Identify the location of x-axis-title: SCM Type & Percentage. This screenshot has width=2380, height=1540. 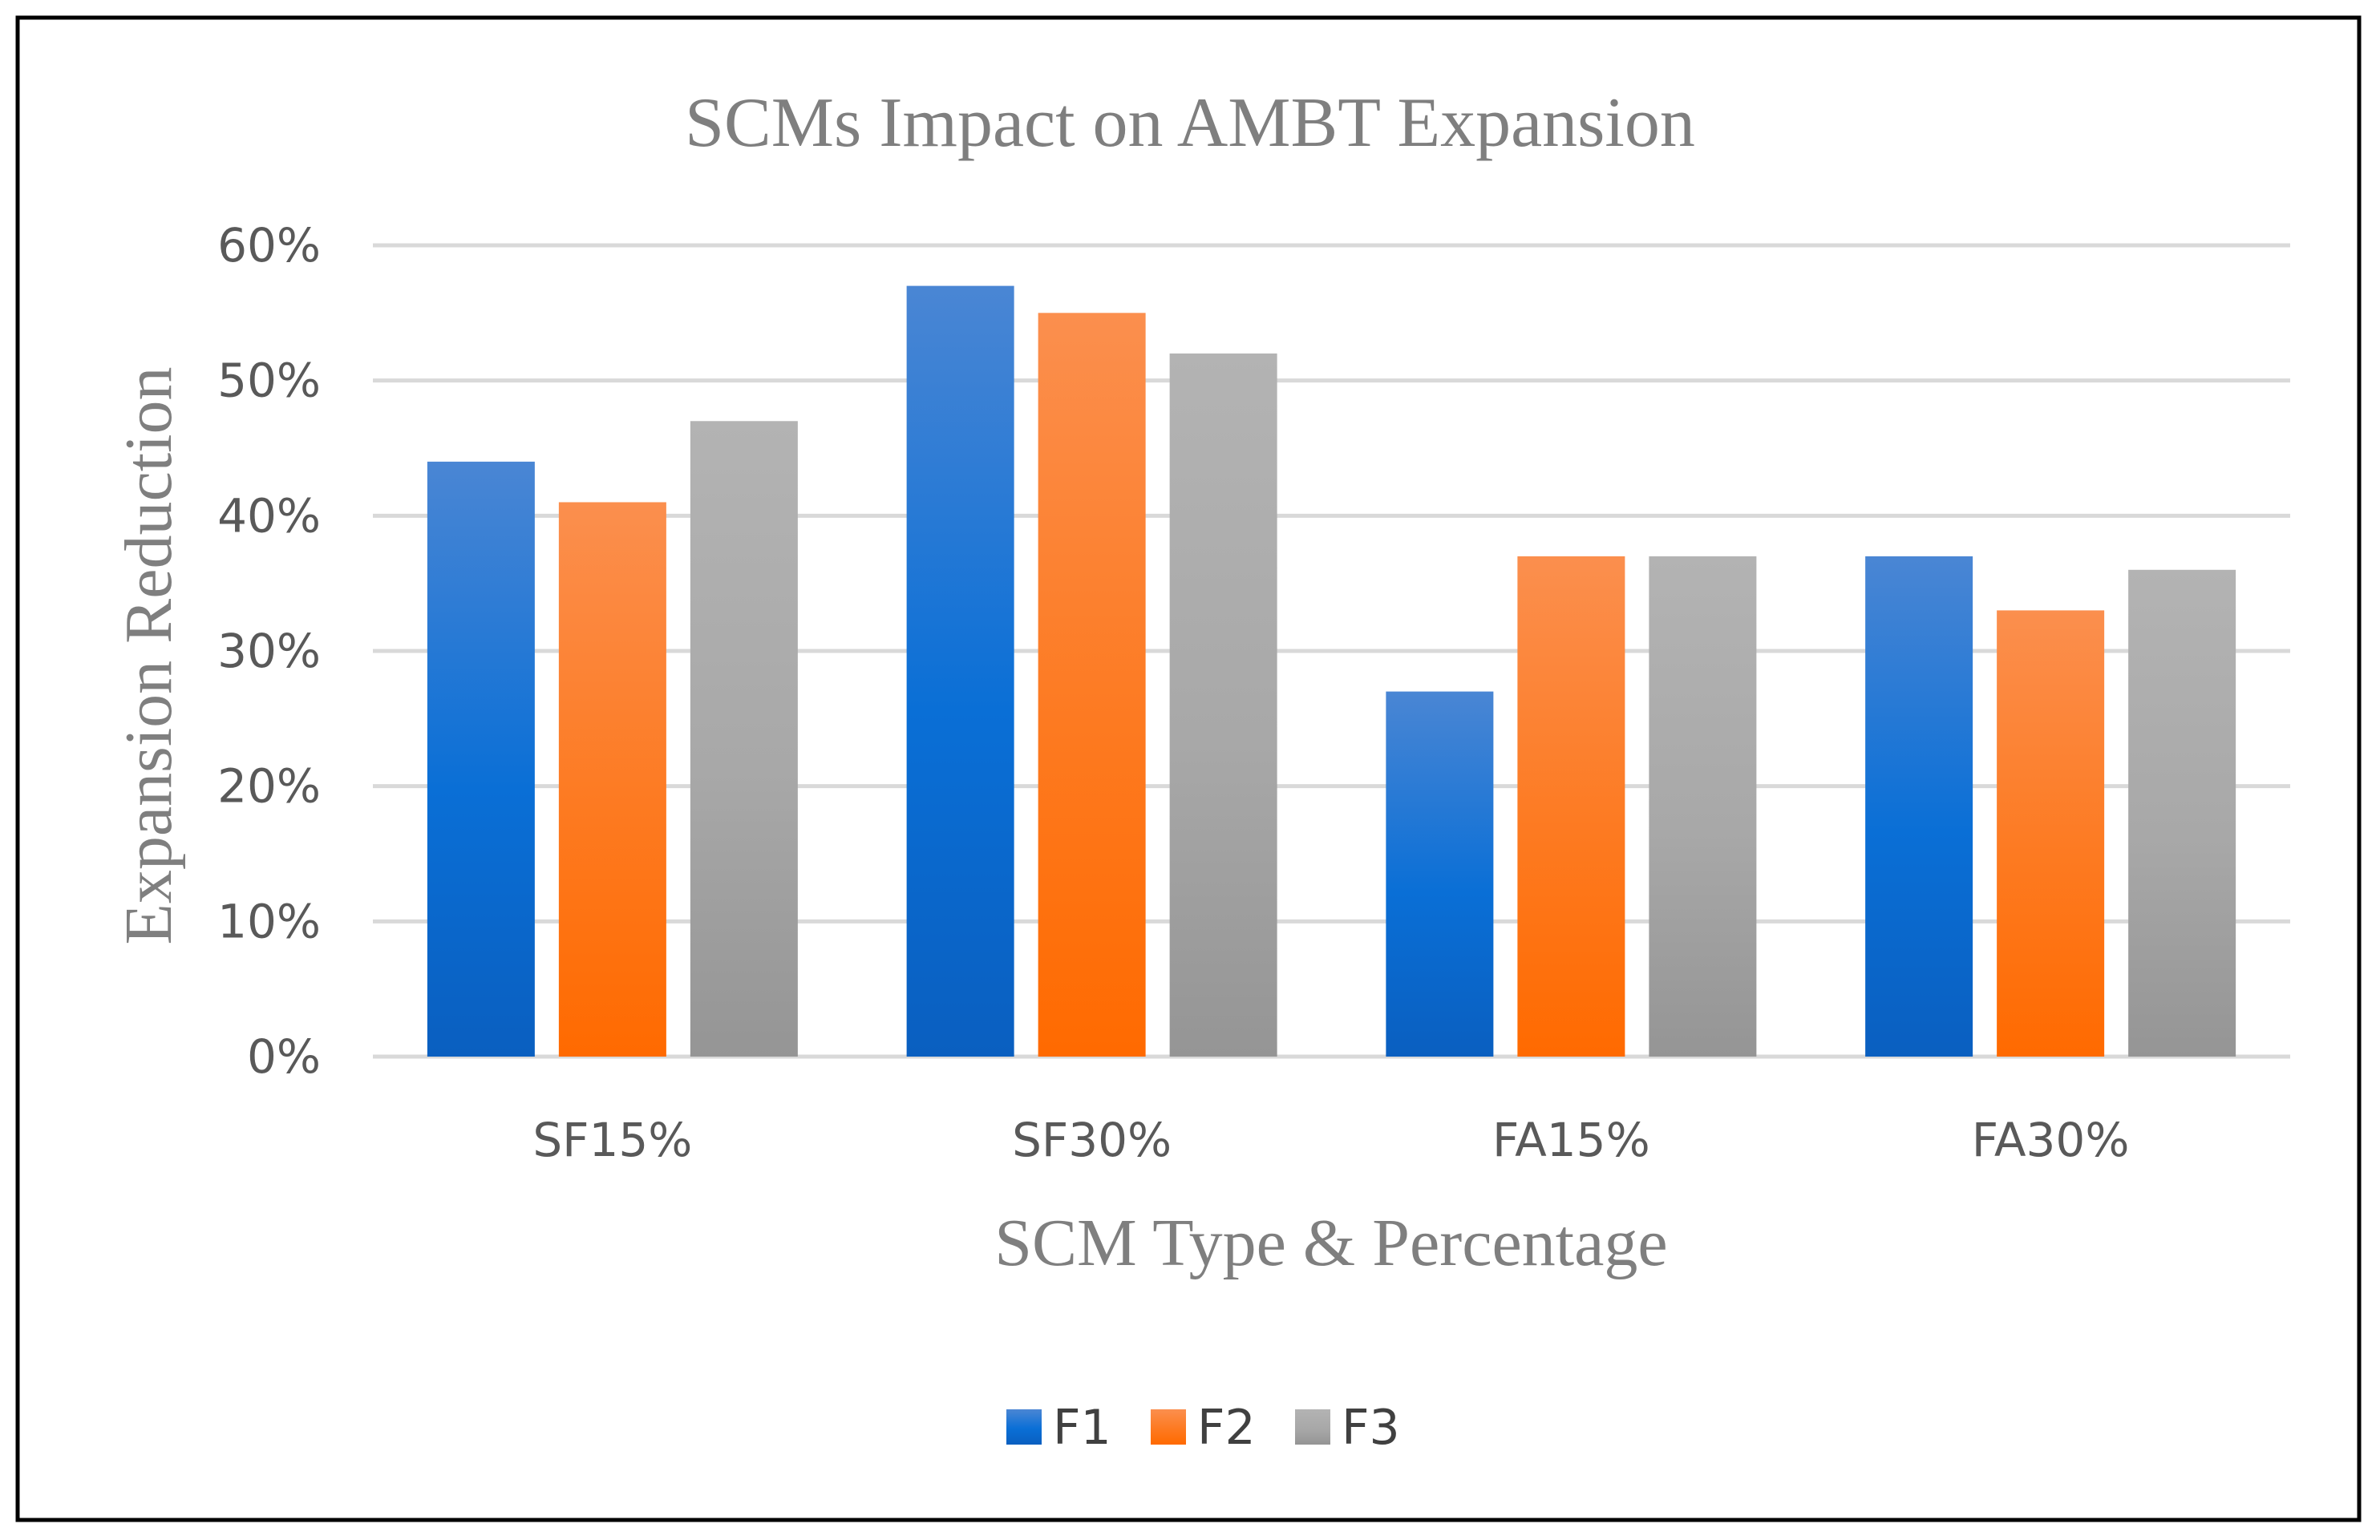
(1330, 1243).